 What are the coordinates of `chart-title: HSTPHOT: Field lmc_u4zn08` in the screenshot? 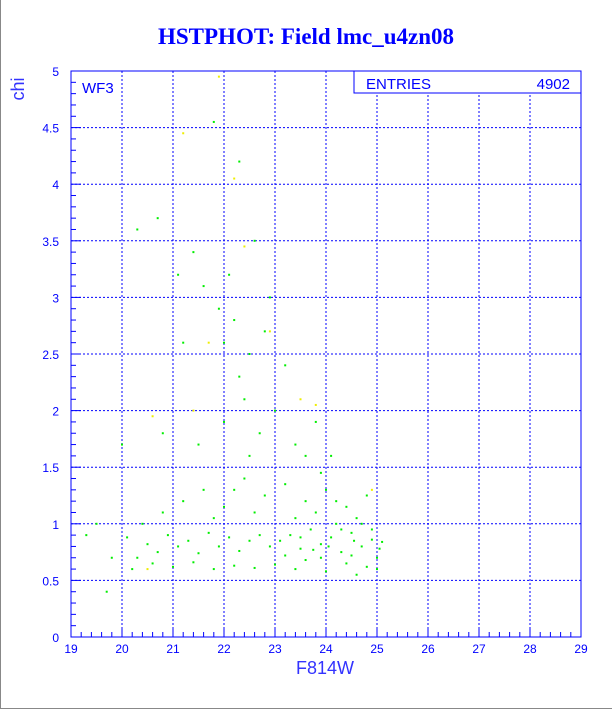 It's located at (306, 36).